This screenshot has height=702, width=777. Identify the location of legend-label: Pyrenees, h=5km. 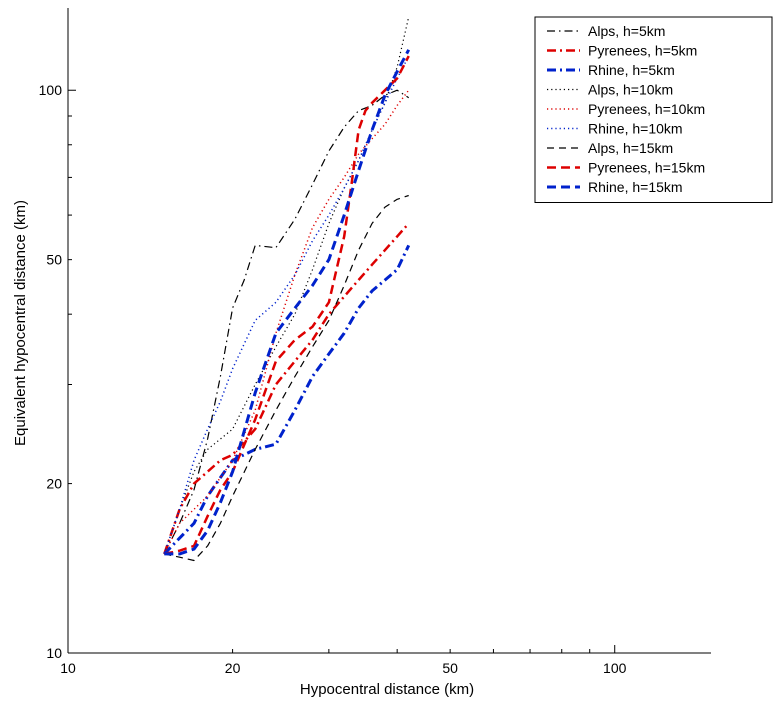
(642, 51).